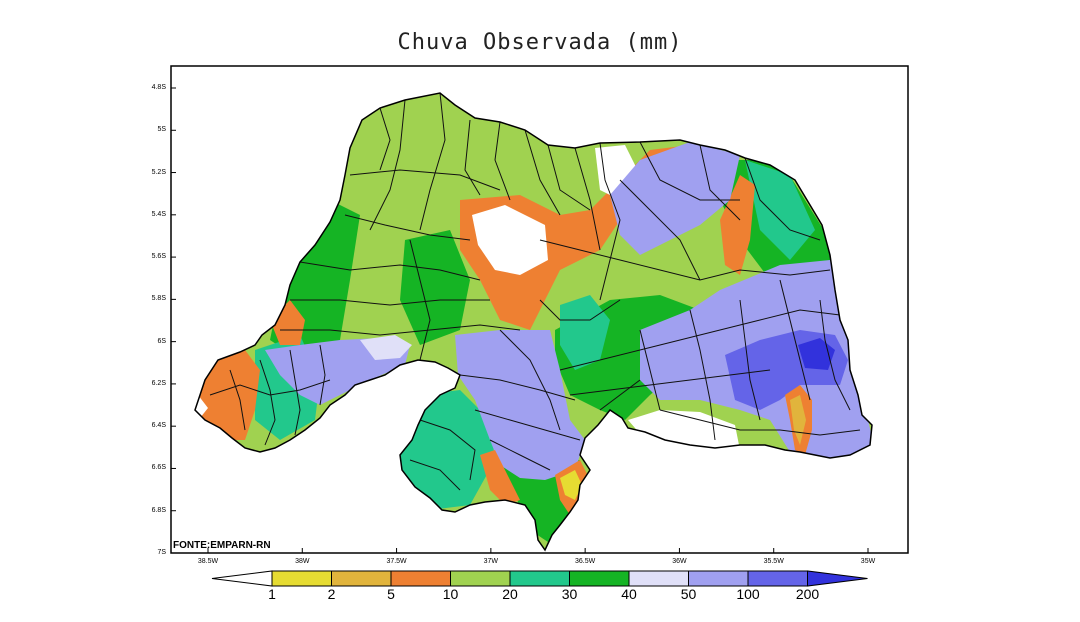 The image size is (1080, 622). I want to click on longitude-tick-label: 35.5W, so click(773, 561).